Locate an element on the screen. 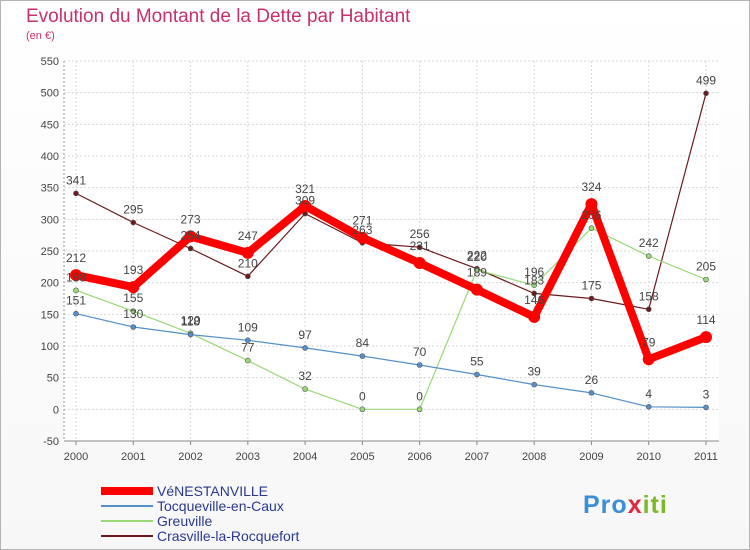 Image resolution: width=750 pixels, height=550 pixels. data-label: 188 is located at coordinates (76, 277).